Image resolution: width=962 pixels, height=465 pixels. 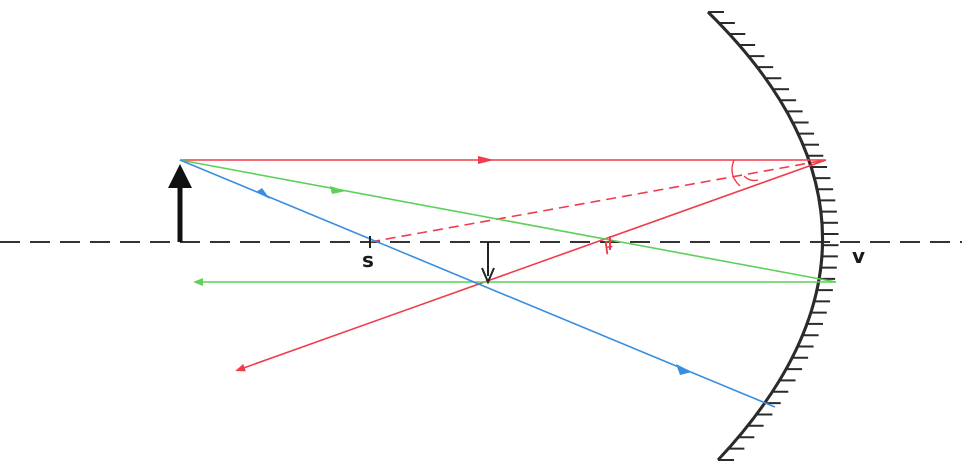 I want to click on object-arrow-head, so click(x=180, y=176).